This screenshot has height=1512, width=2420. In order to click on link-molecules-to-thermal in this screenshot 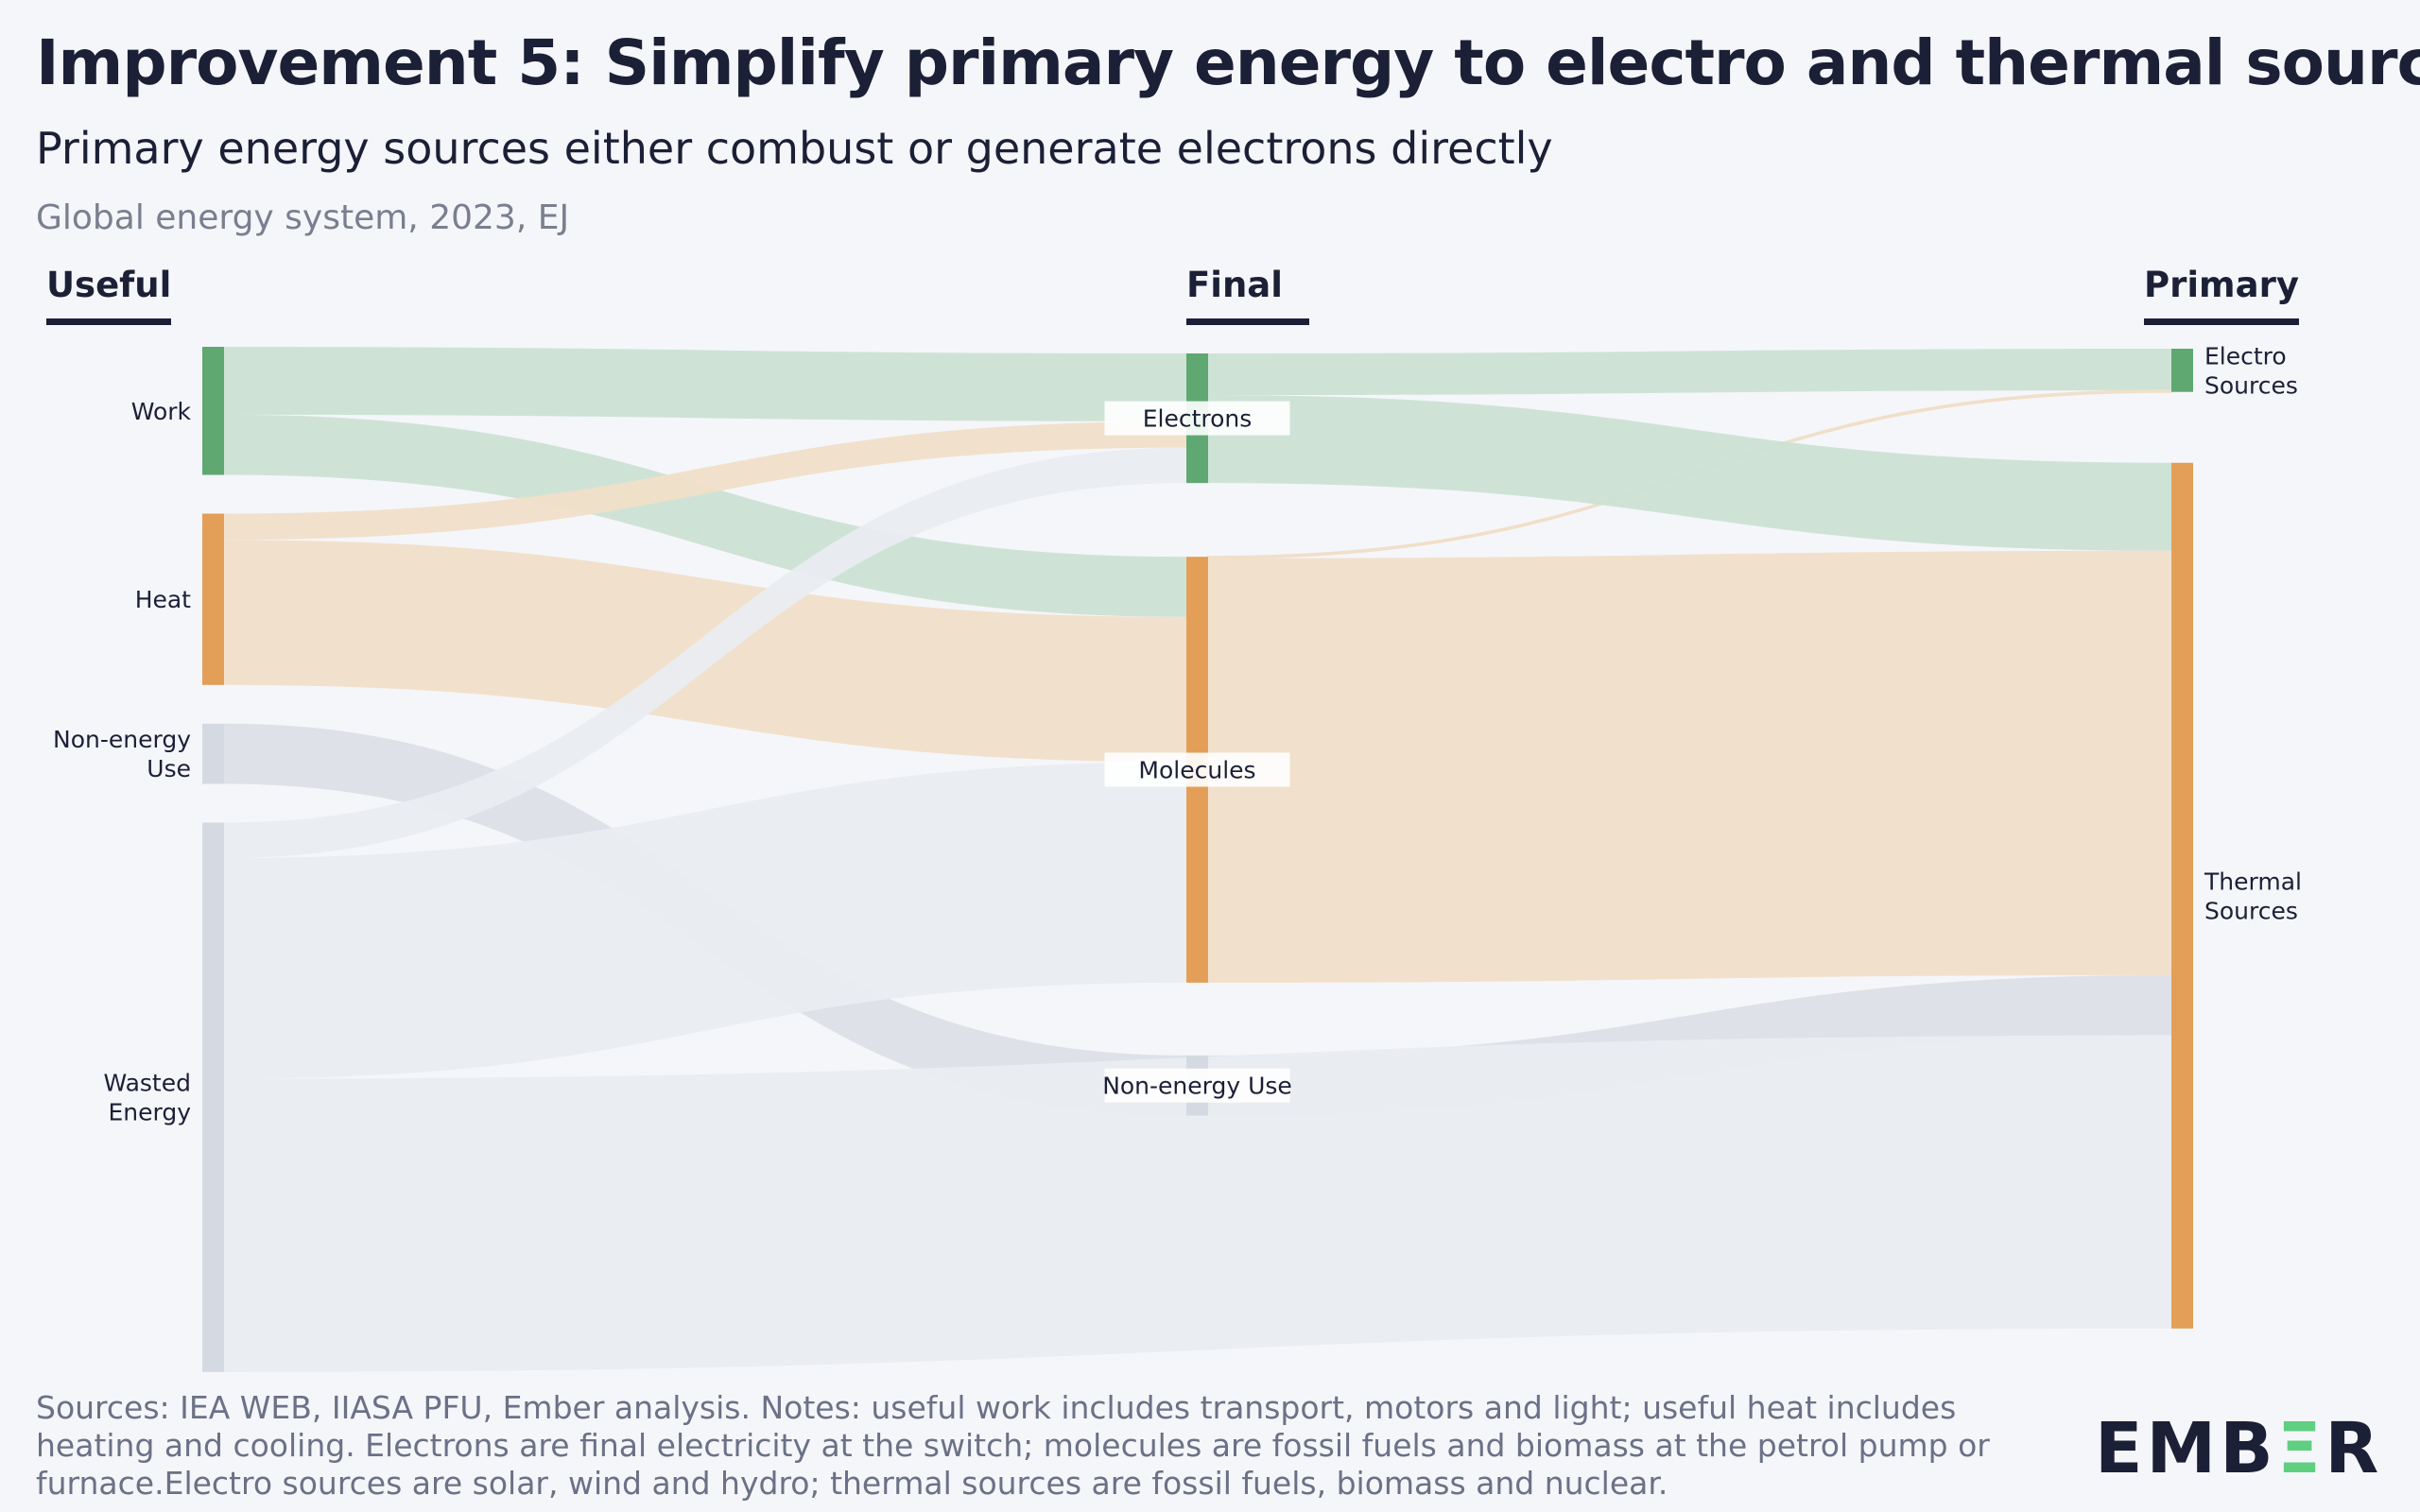, I will do `click(1689, 766)`.